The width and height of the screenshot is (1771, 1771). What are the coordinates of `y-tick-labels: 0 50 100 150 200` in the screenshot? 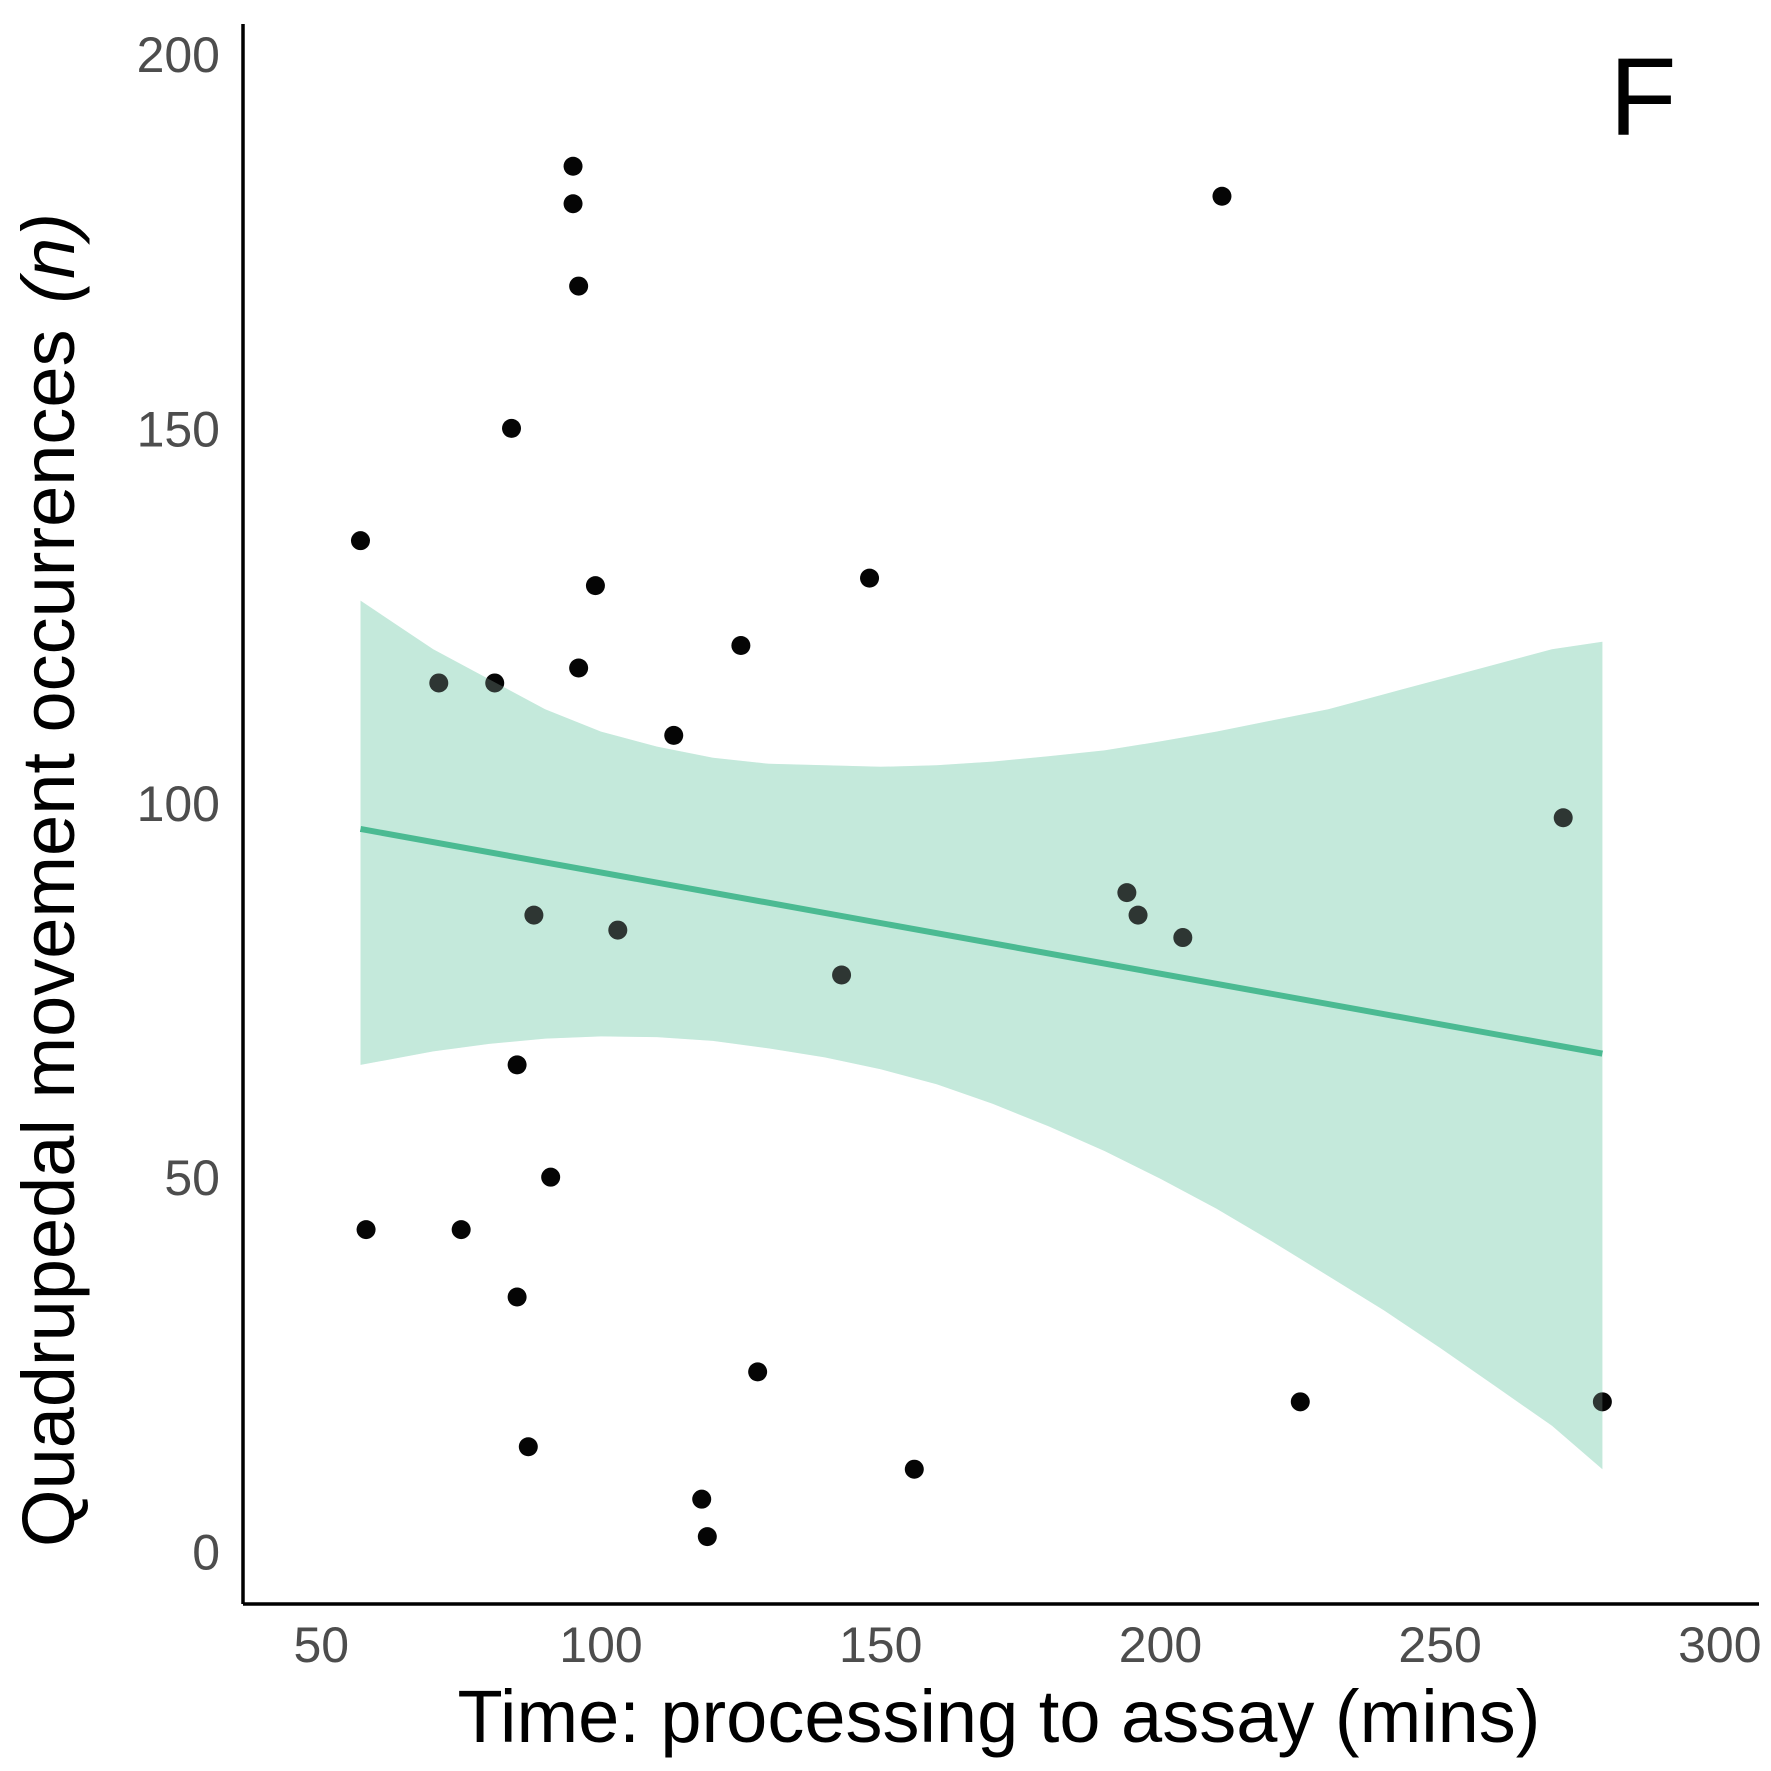 It's located at (178, 804).